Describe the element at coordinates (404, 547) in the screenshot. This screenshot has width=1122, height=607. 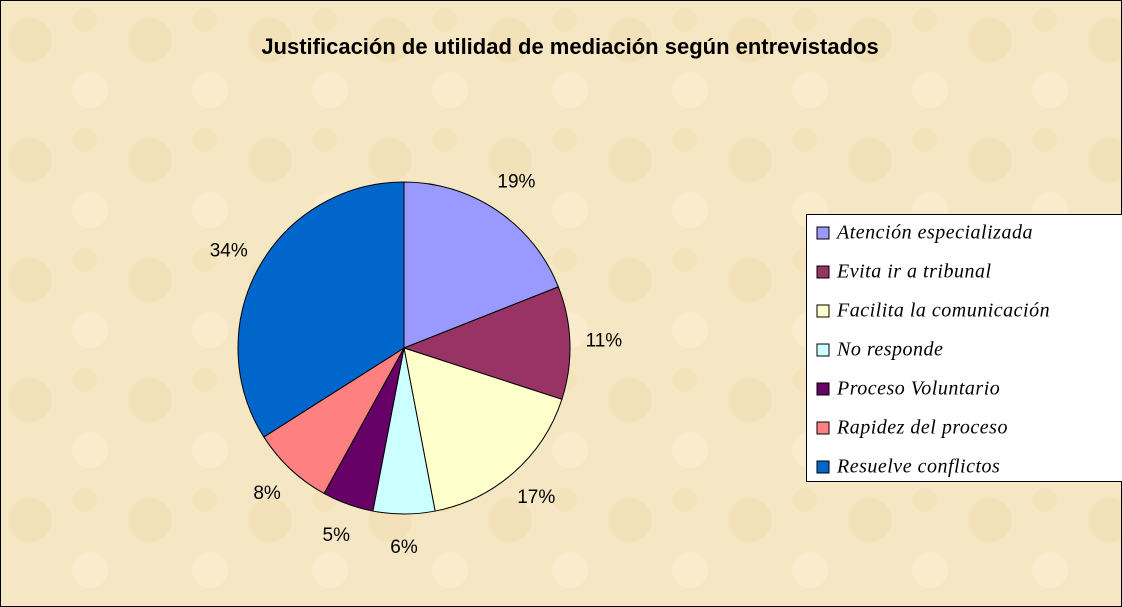
I see `data-label: 6%` at that location.